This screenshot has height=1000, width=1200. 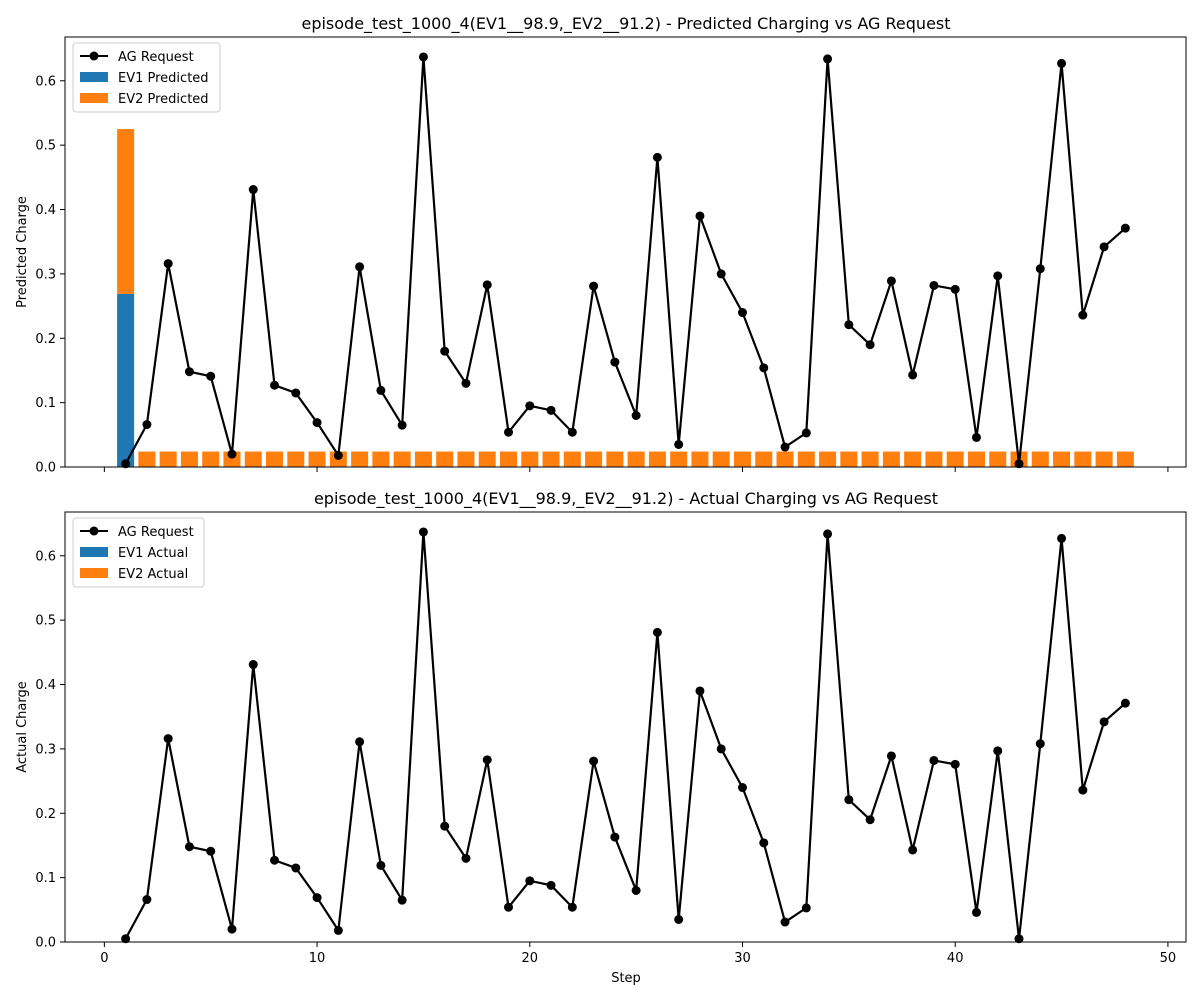 I want to click on actual-legend-ev1-swatch, so click(x=94, y=552).